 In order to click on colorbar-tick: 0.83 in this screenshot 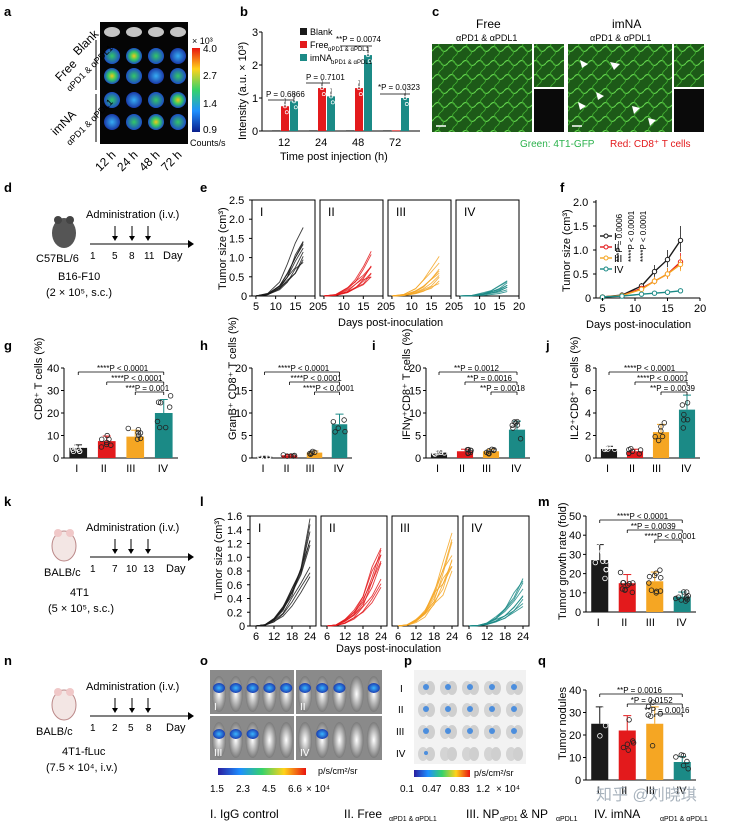, I will do `click(460, 789)`.